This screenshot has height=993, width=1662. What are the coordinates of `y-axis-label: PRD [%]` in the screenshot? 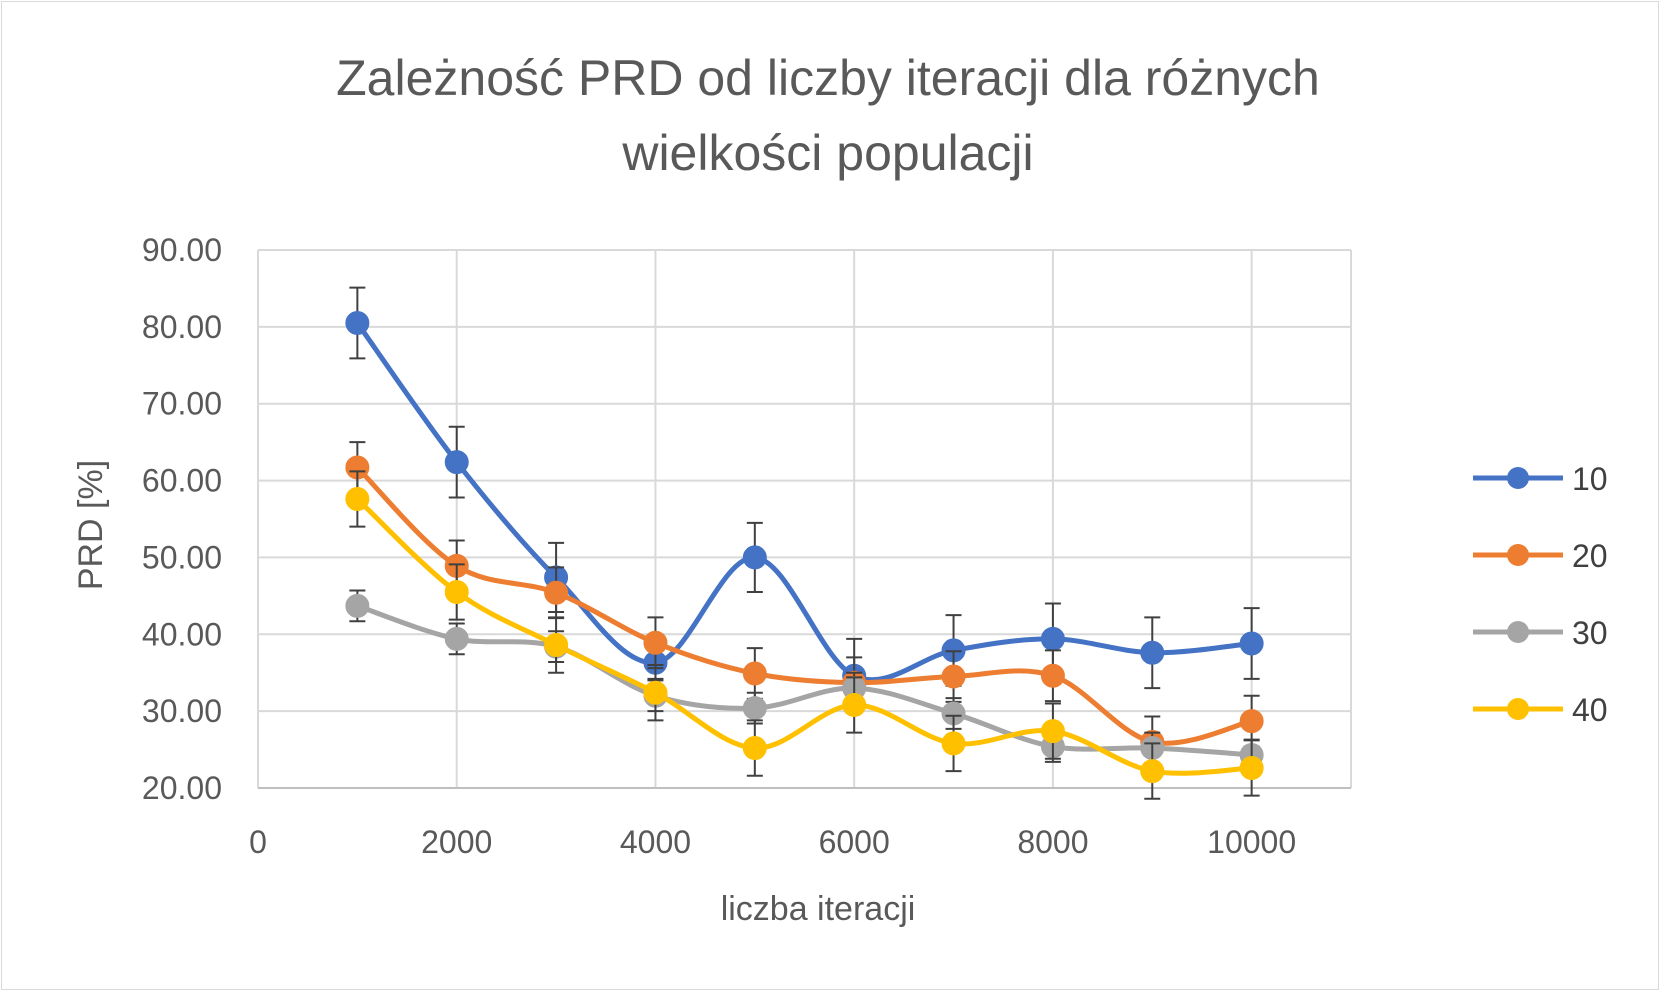 It's located at (91, 525).